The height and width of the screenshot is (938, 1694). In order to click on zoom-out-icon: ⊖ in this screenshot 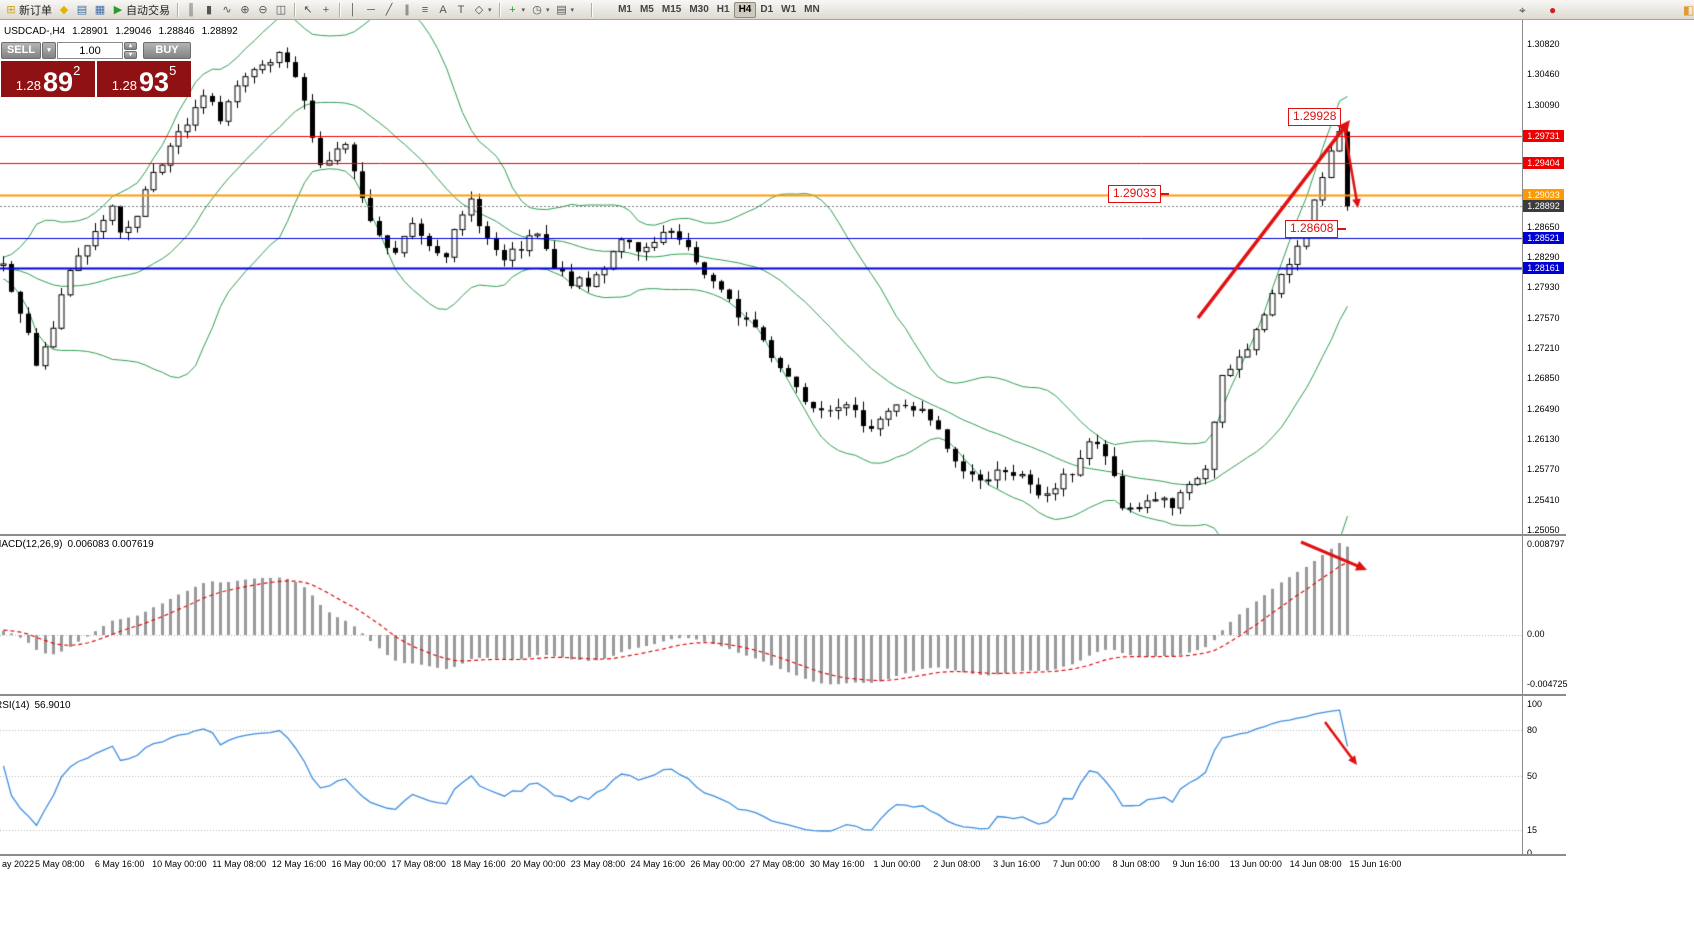, I will do `click(263, 9)`.